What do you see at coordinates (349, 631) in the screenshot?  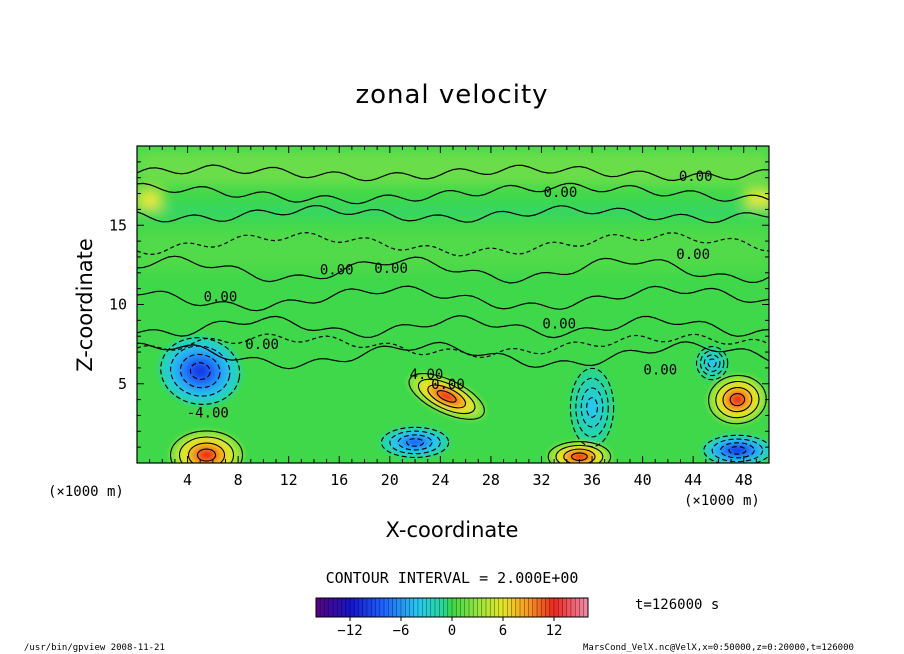 I see `colorbar-tick-label: −12` at bounding box center [349, 631].